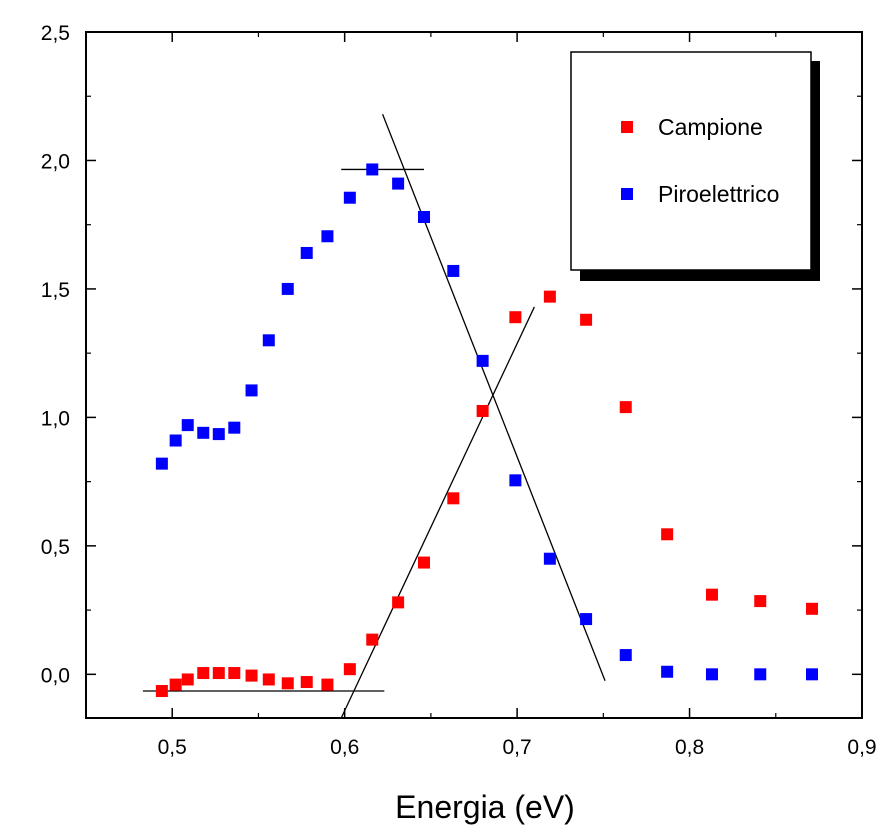 The width and height of the screenshot is (894, 840). I want to click on x-tick-label: 0,5, so click(172, 747).